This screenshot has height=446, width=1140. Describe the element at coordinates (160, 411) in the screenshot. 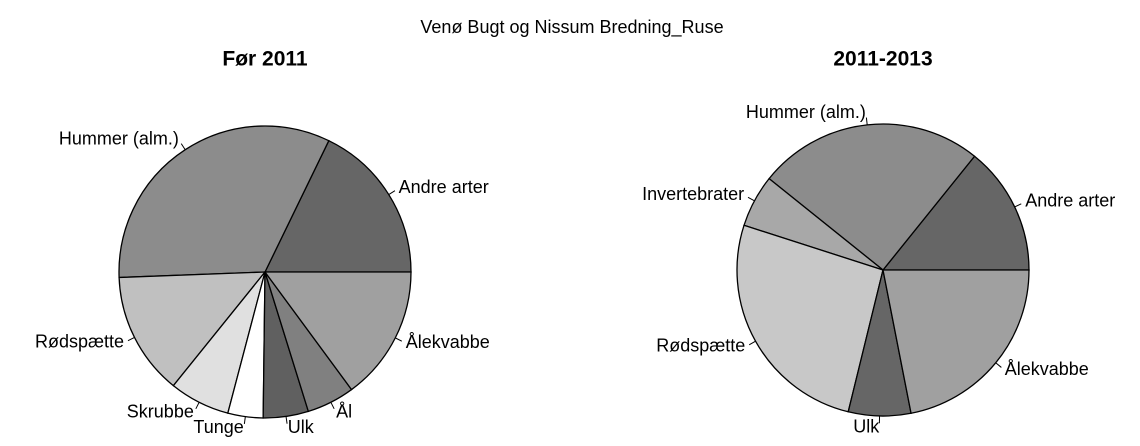

I see `slice-label: Skrubbe` at that location.